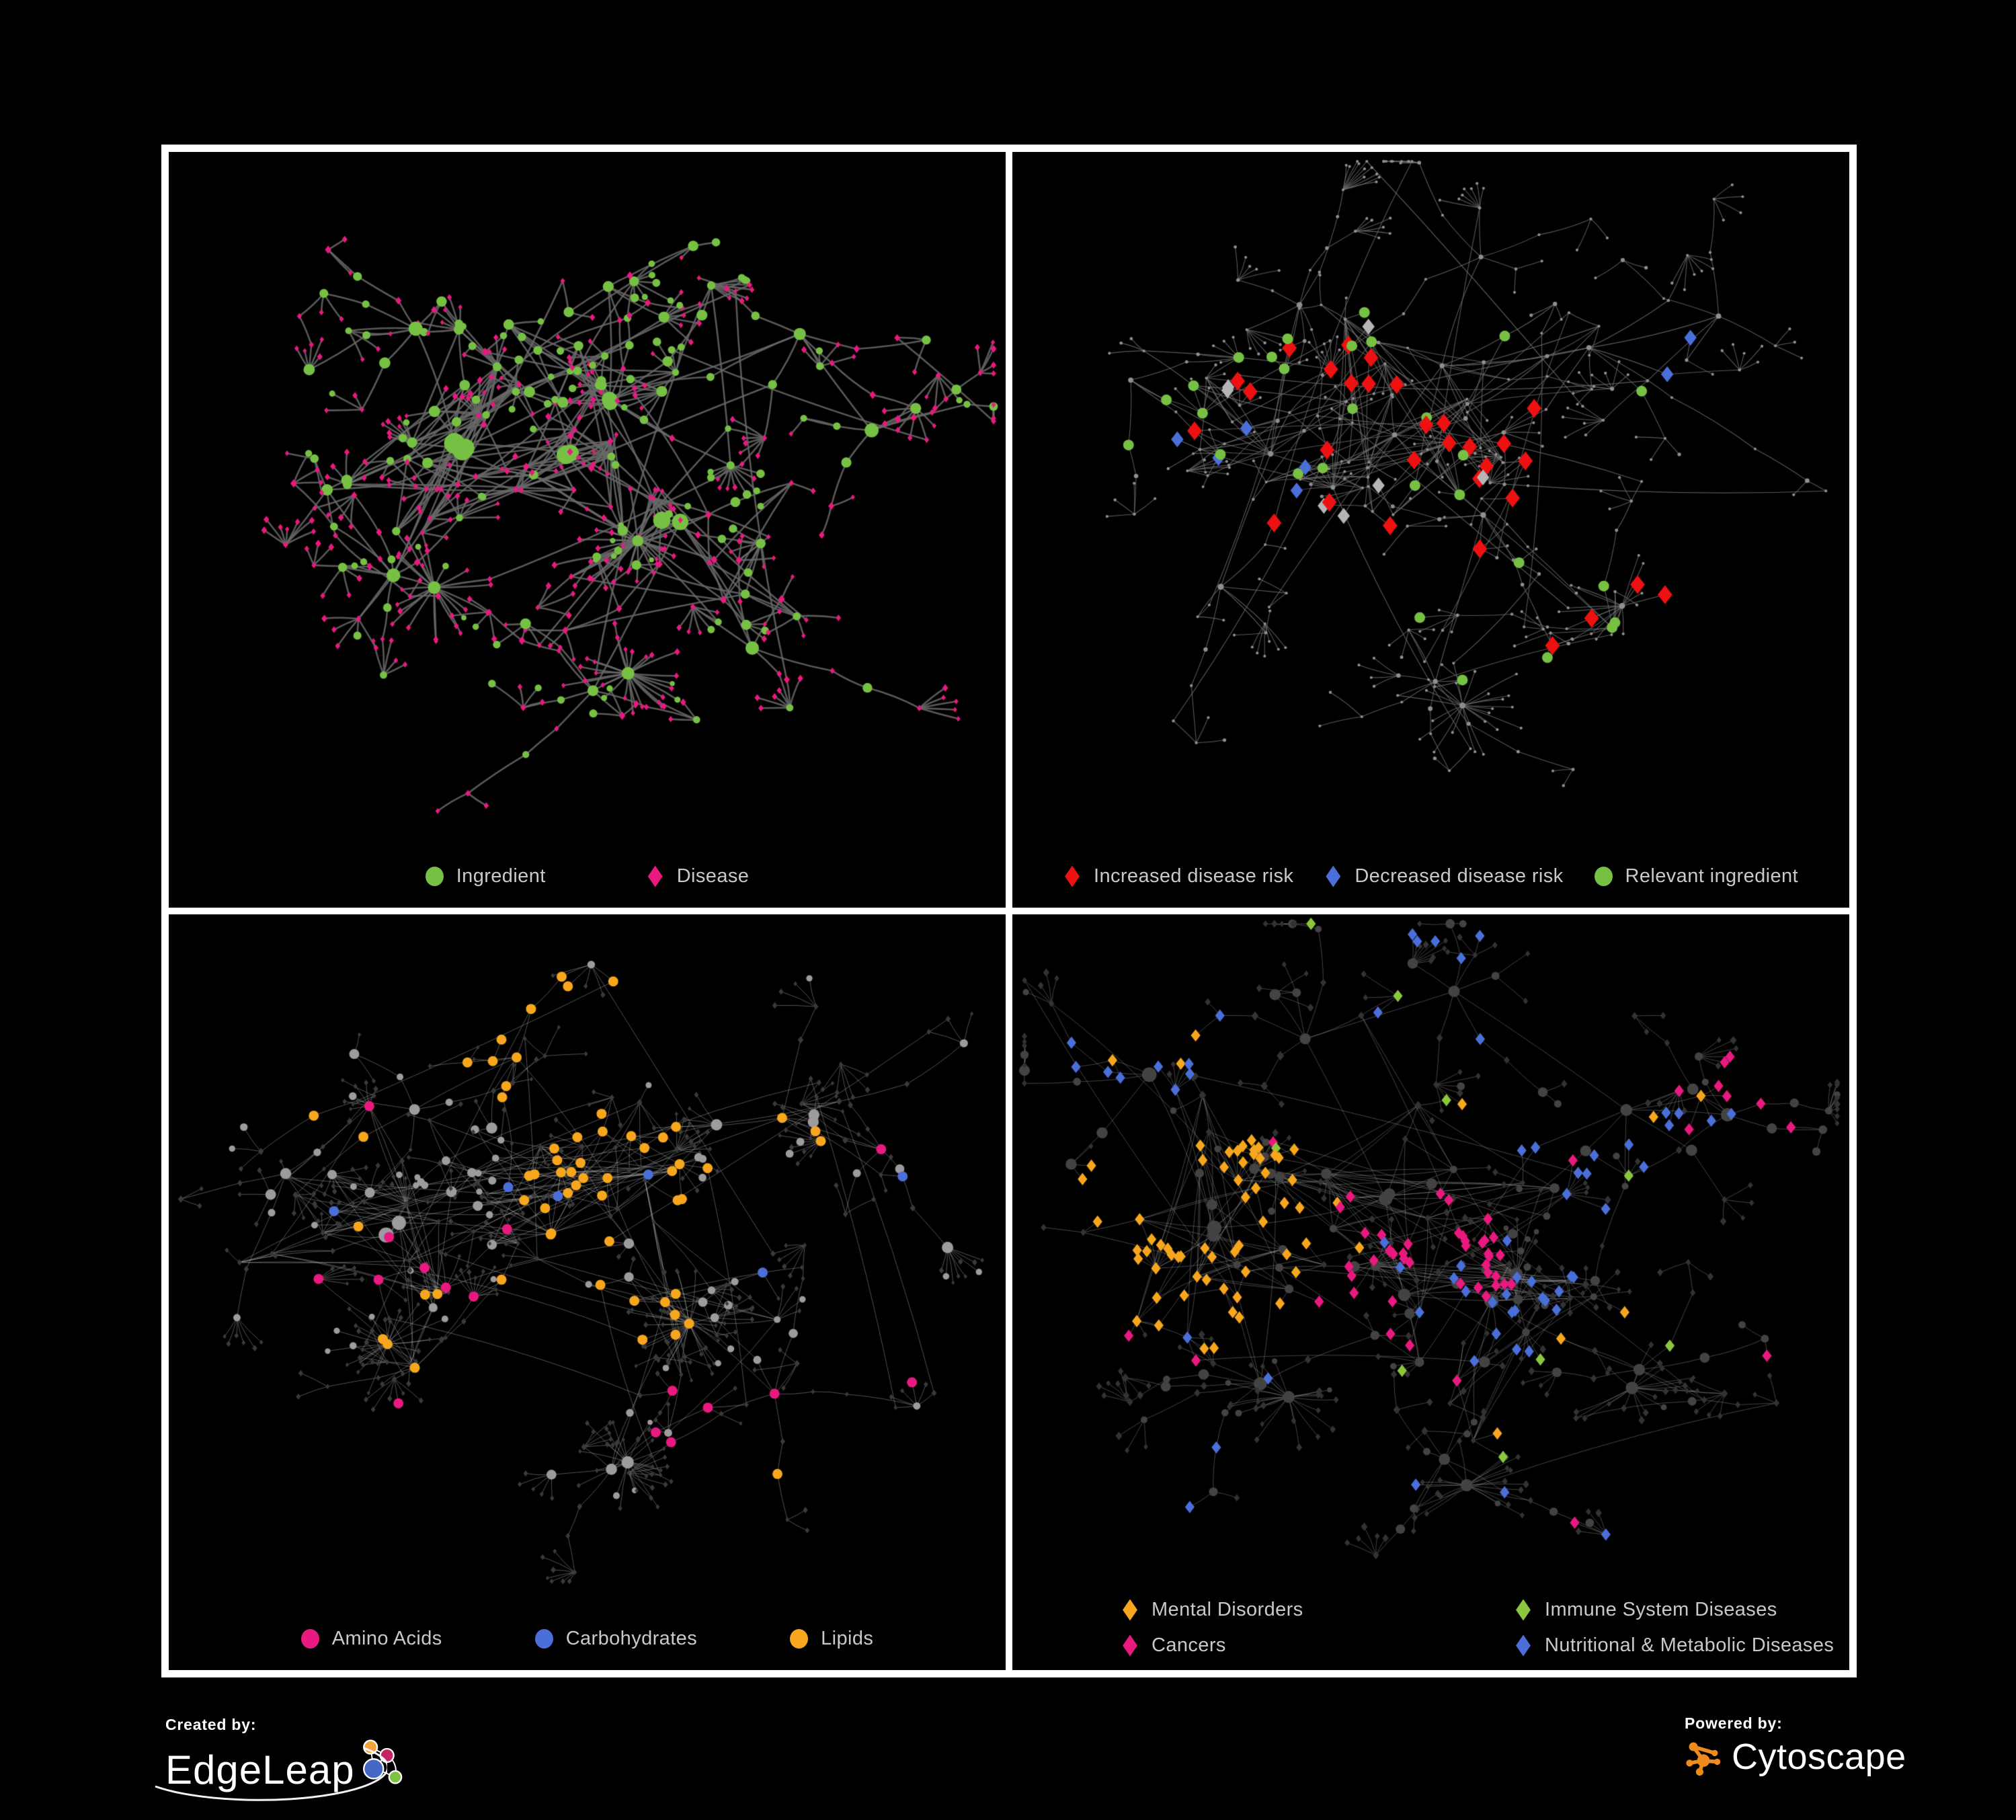 The height and width of the screenshot is (1820, 2016). What do you see at coordinates (1712, 876) in the screenshot?
I see `legend-label: Relevant ingredient` at bounding box center [1712, 876].